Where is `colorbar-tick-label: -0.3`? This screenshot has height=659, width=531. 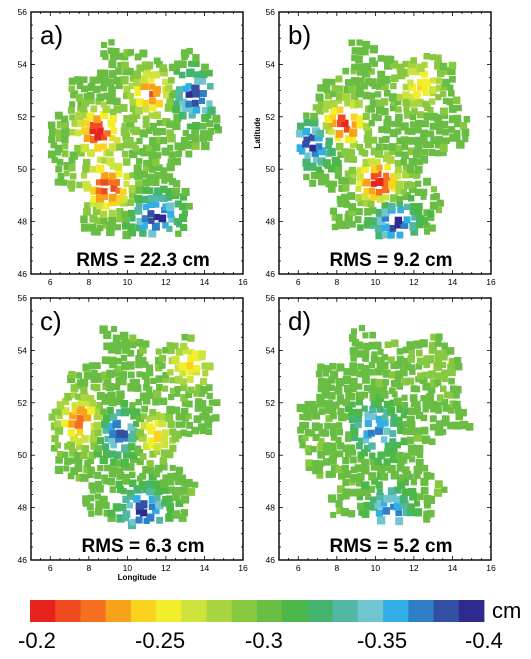
colorbar-tick-label: -0.3 is located at coordinates (264, 640).